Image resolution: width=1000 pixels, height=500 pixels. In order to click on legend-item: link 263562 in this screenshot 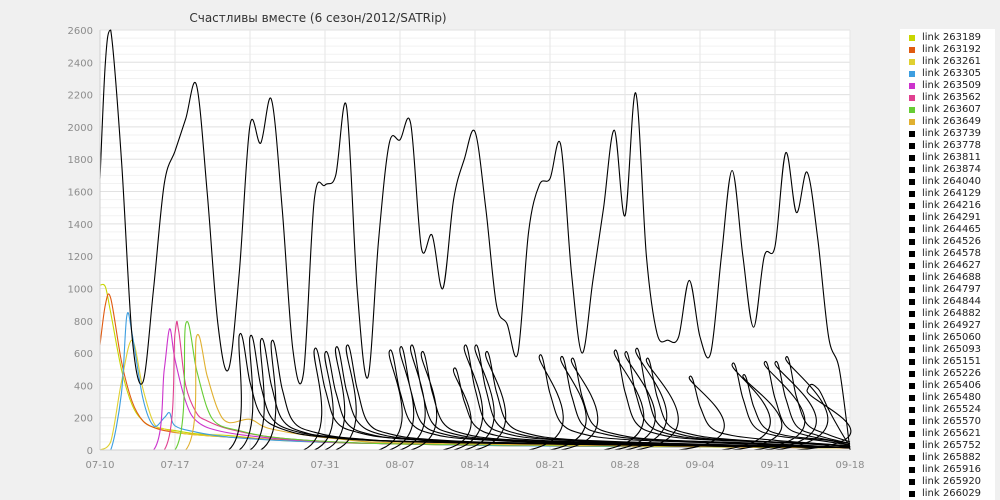, I will do `click(947, 98)`.